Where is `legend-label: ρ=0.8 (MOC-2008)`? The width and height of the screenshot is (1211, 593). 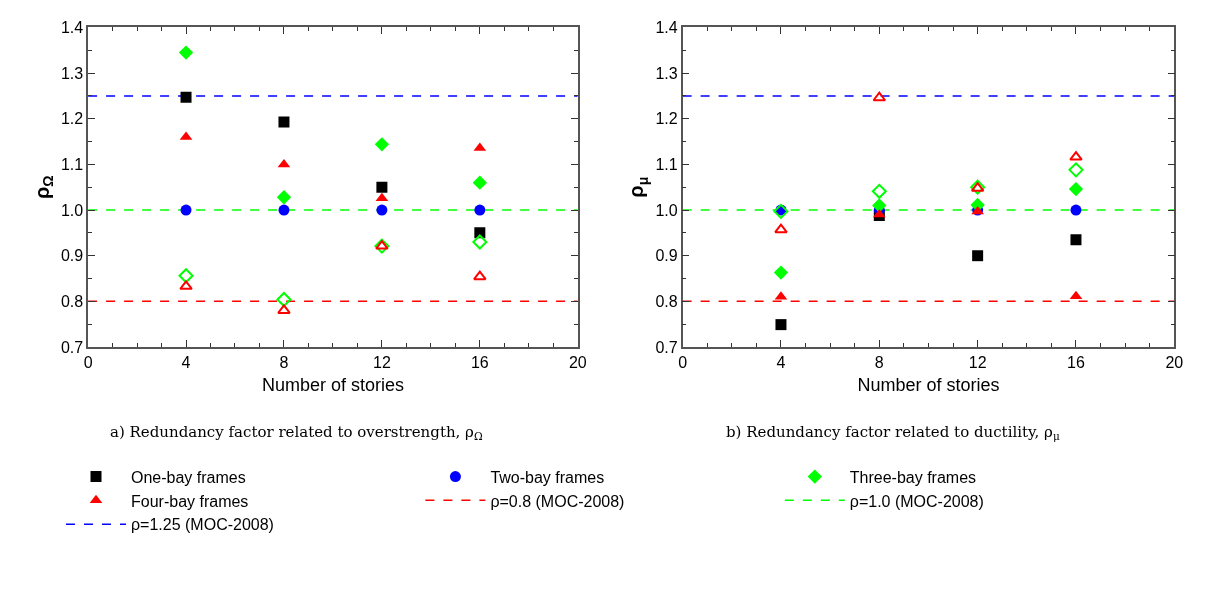
legend-label: ρ=0.8 (MOC-2008) is located at coordinates (557, 501).